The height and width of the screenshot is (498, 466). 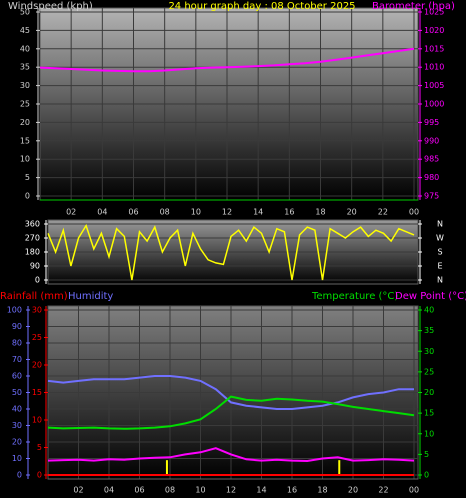 I want to click on legend-label: Dew Point (°C), so click(x=430, y=296).